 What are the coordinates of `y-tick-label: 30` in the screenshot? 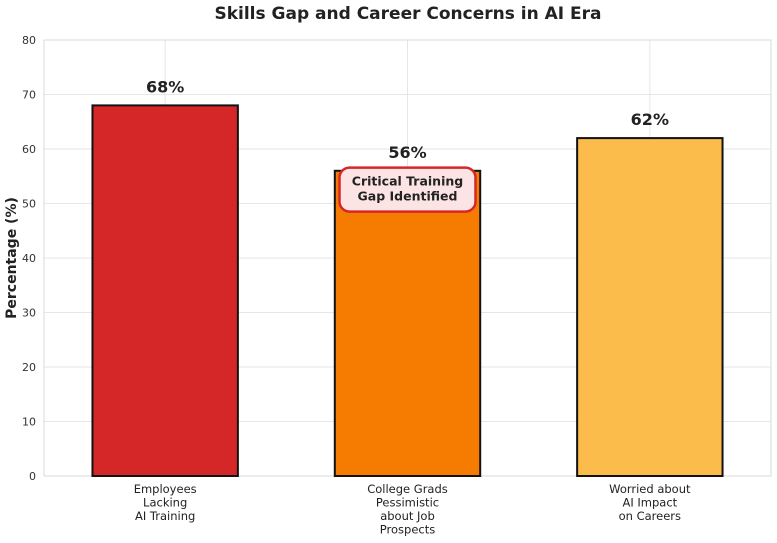 It's located at (29, 313).